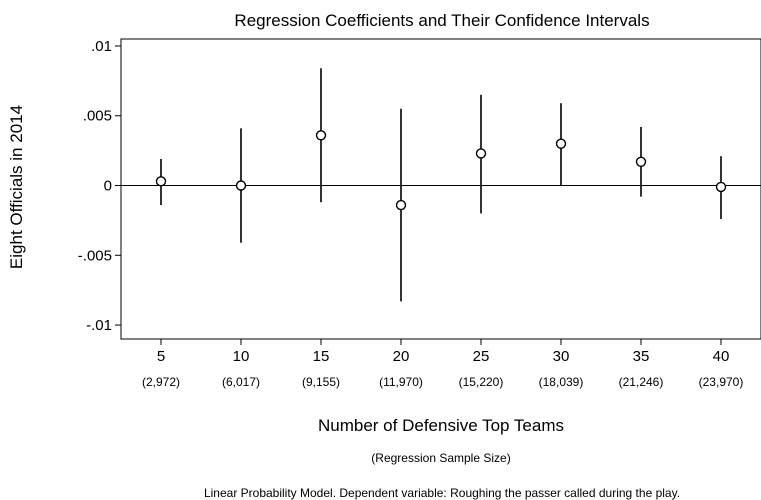 This screenshot has width=761, height=500. What do you see at coordinates (101, 46) in the screenshot?
I see `y-tick-label: .01` at bounding box center [101, 46].